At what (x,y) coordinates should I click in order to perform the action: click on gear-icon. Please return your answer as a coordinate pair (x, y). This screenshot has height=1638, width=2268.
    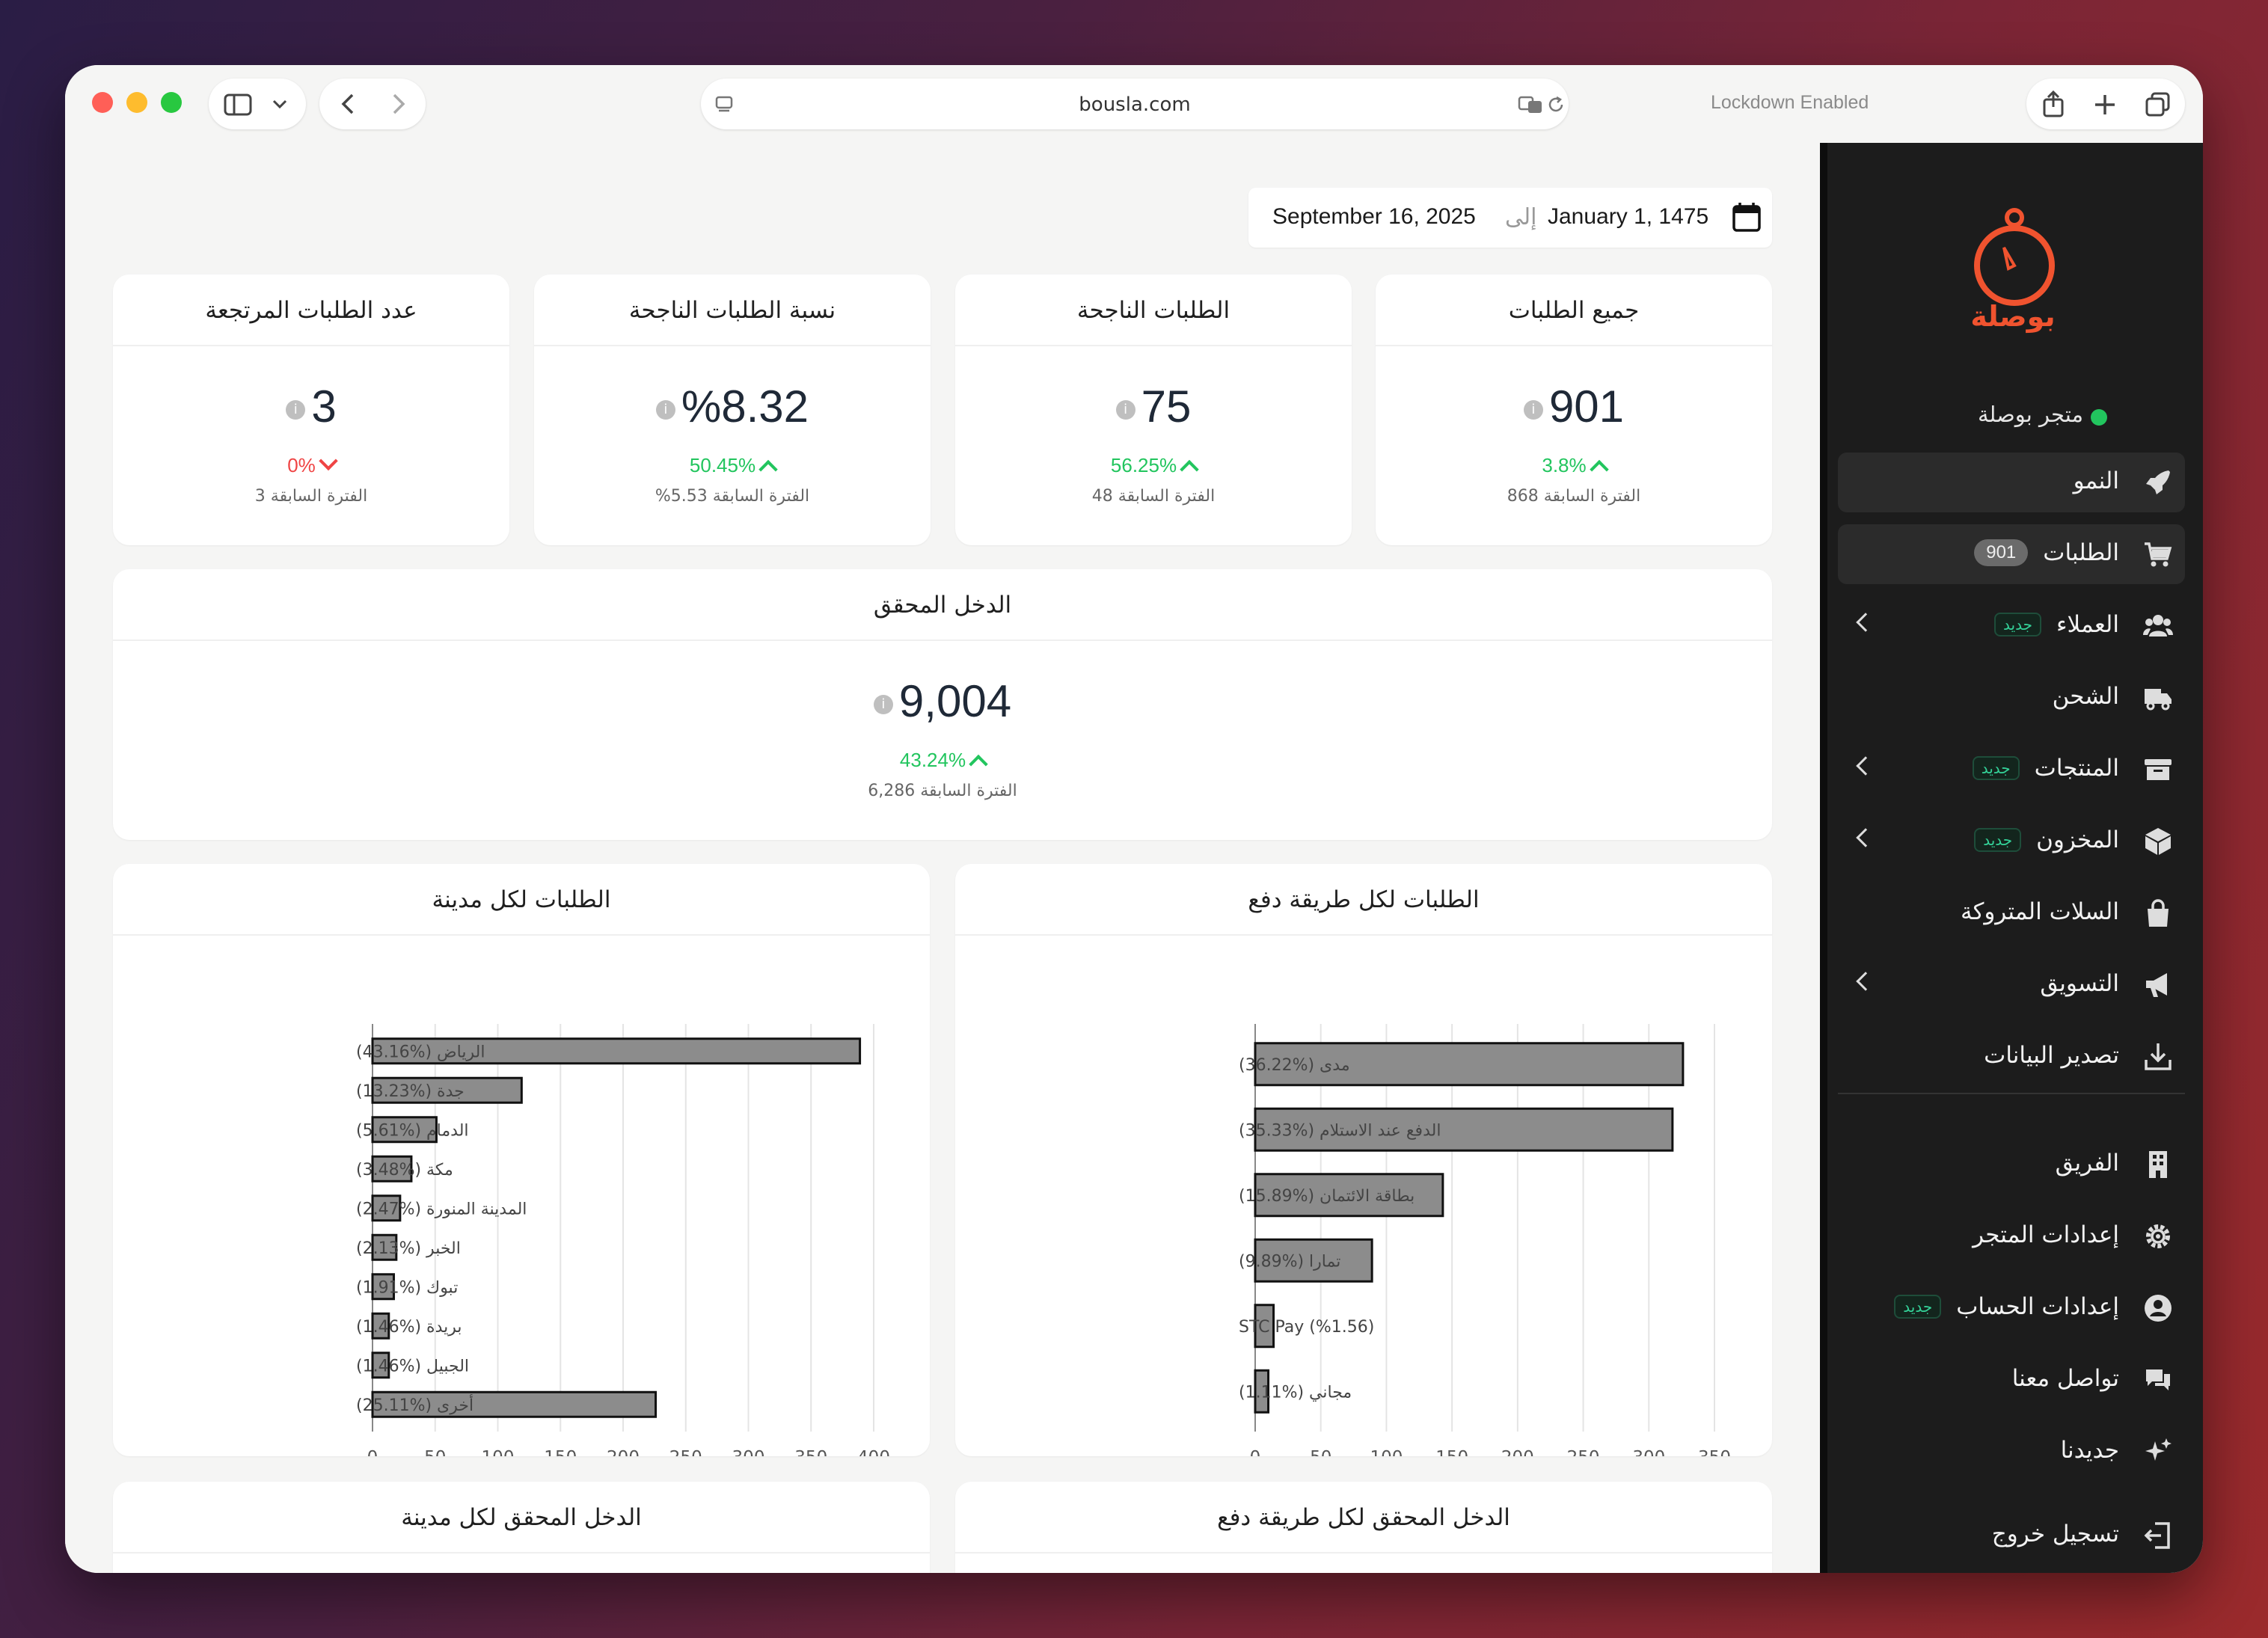
    Looking at the image, I should click on (2158, 1236).